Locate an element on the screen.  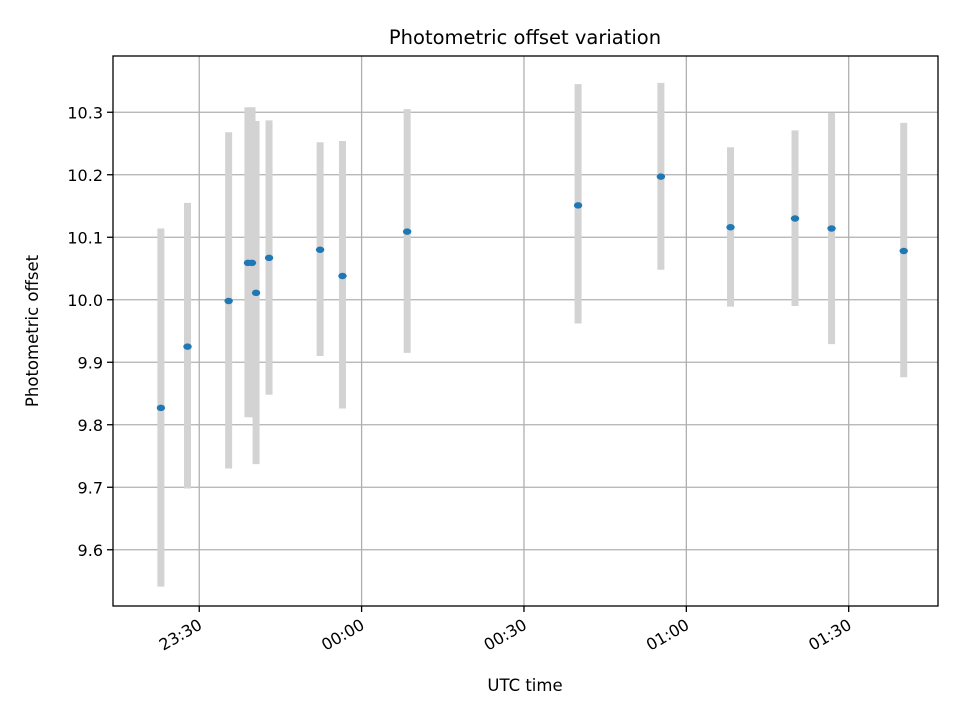
y-tick-label: 10.0 is located at coordinates (85, 300).